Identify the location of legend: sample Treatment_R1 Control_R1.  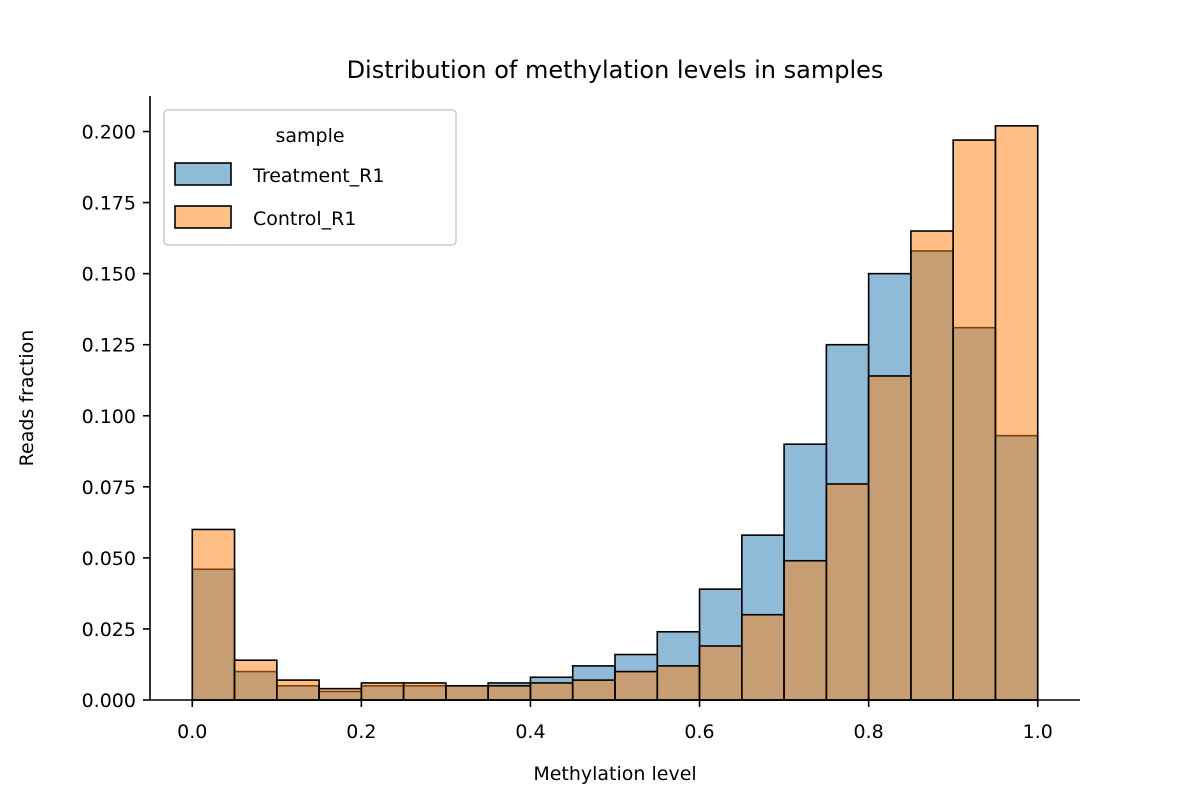
(310, 177).